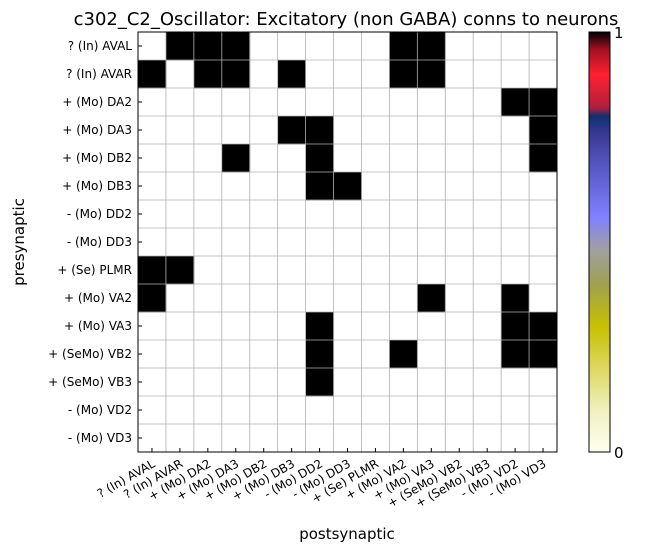  What do you see at coordinates (19, 242) in the screenshot?
I see `y-axis-label: presynaptic` at bounding box center [19, 242].